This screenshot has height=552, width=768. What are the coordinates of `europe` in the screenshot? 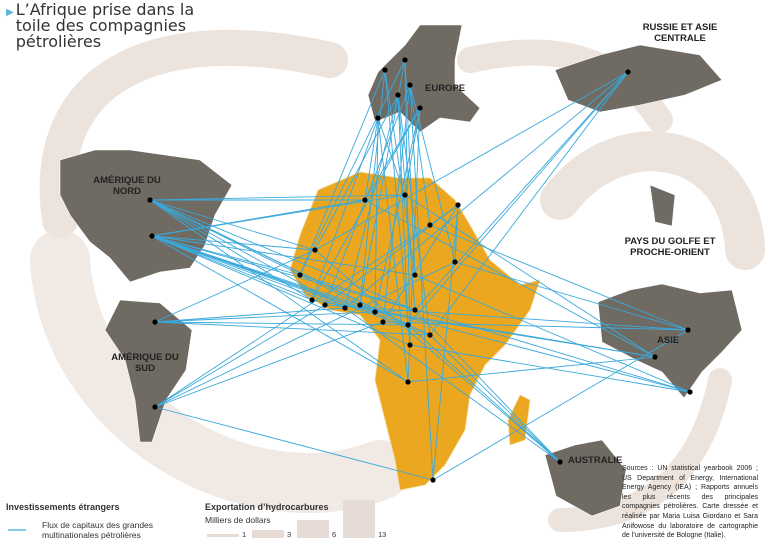 It's located at (424, 78).